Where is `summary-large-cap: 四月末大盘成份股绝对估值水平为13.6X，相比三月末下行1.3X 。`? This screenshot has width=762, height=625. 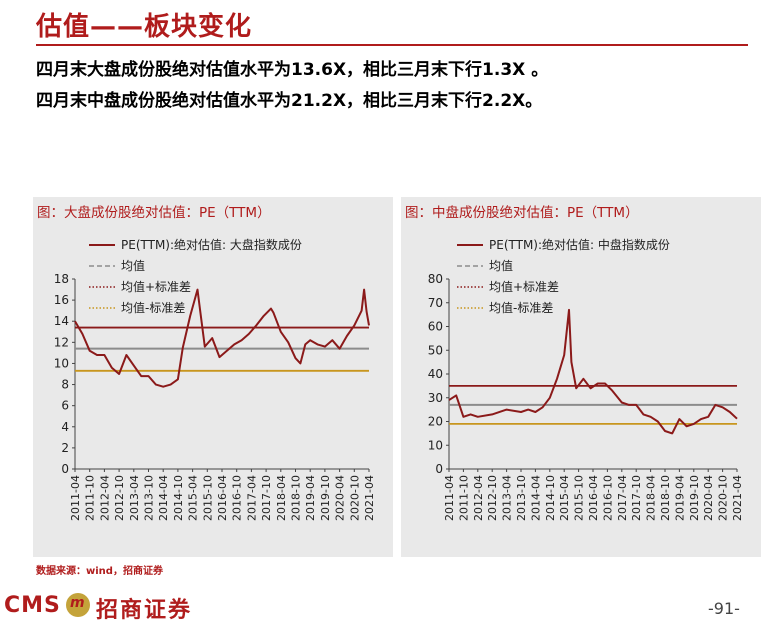 summary-large-cap: 四月末大盘成份股绝对估值水平为13.6X，相比三月末下行1.3X 。 is located at coordinates (292, 70).